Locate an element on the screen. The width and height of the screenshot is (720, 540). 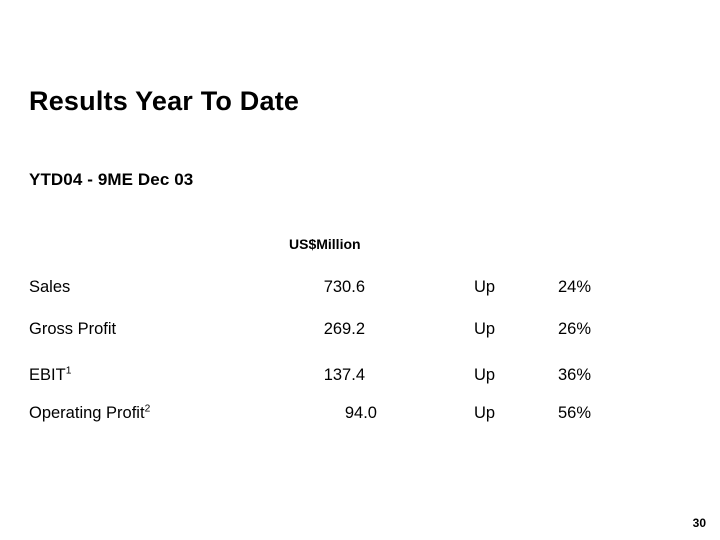
row-change: 24% is located at coordinates (575, 287).